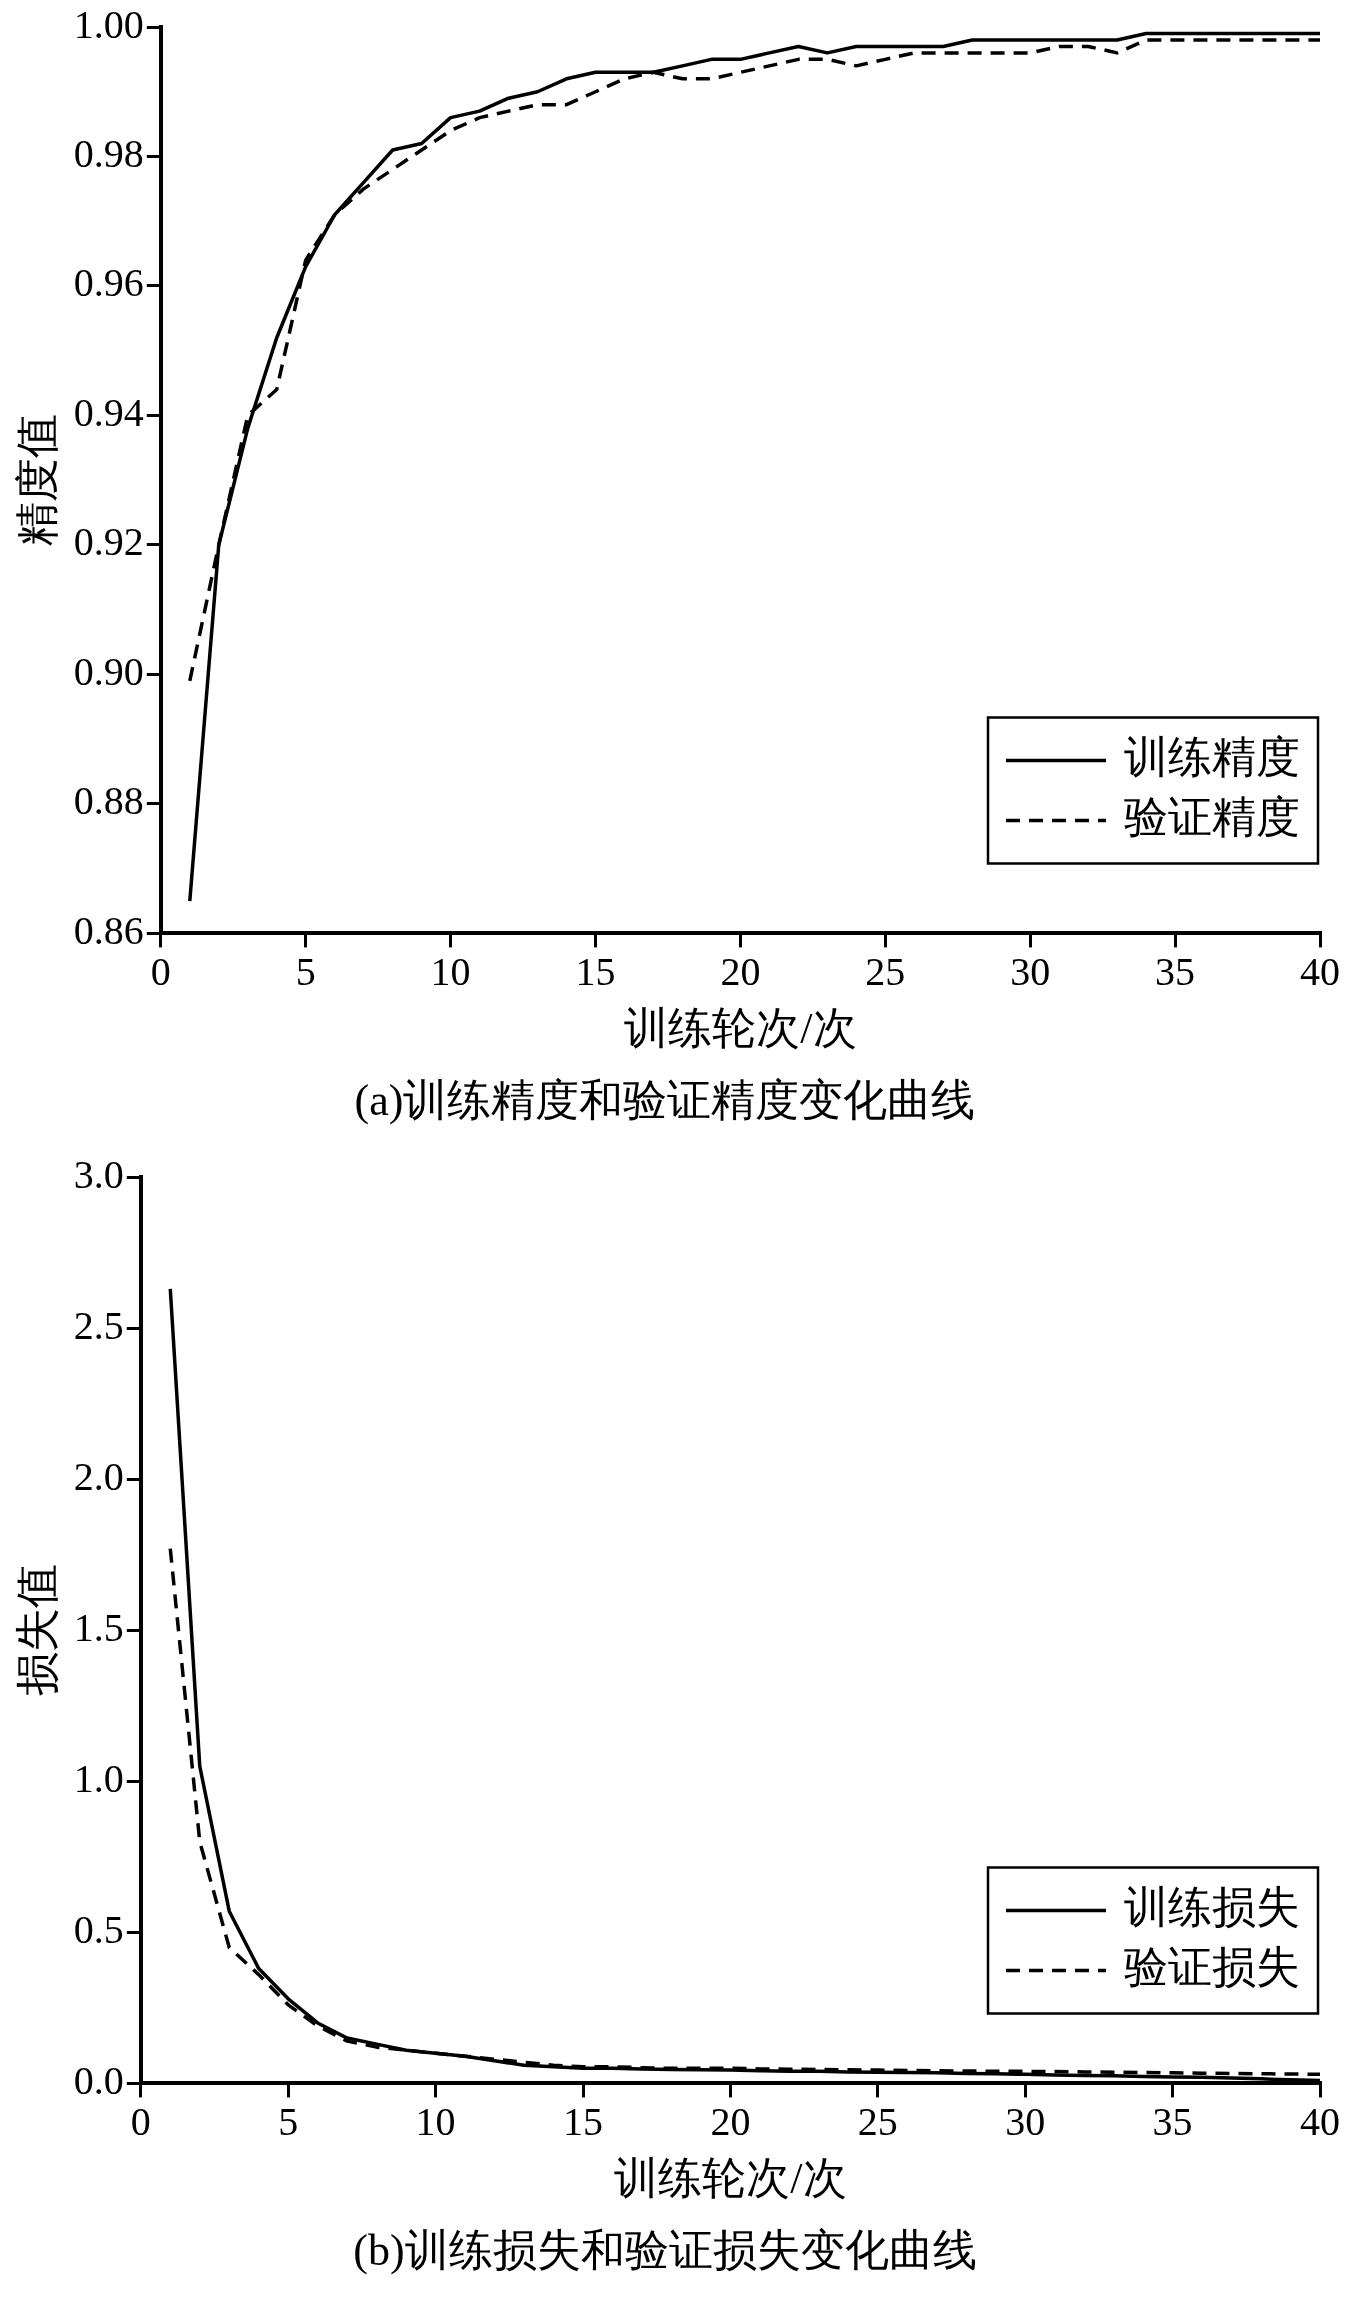 Image resolution: width=1350 pixels, height=2309 pixels. What do you see at coordinates (98, 1476) in the screenshot?
I see `y-tick-label: 2.0` at bounding box center [98, 1476].